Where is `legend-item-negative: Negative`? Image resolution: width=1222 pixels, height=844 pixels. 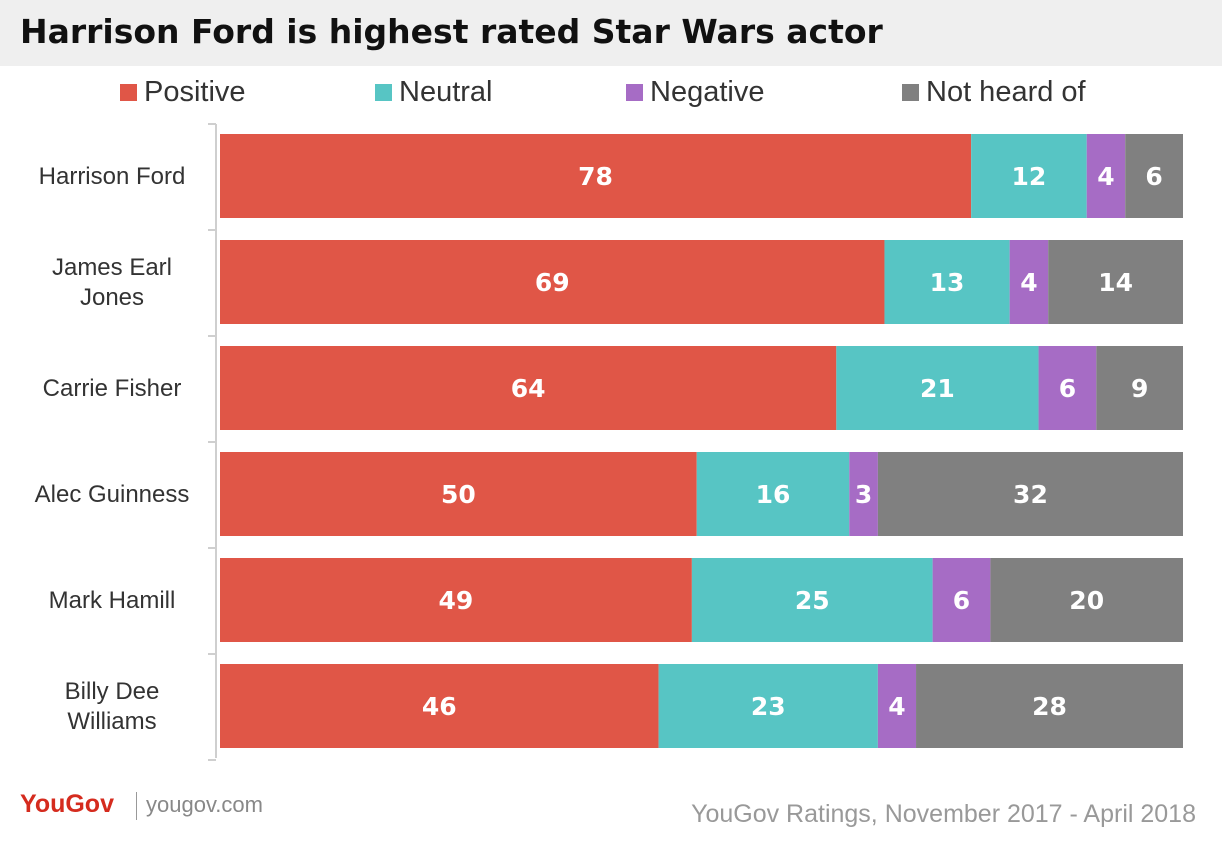
legend-item-negative: Negative is located at coordinates (695, 92).